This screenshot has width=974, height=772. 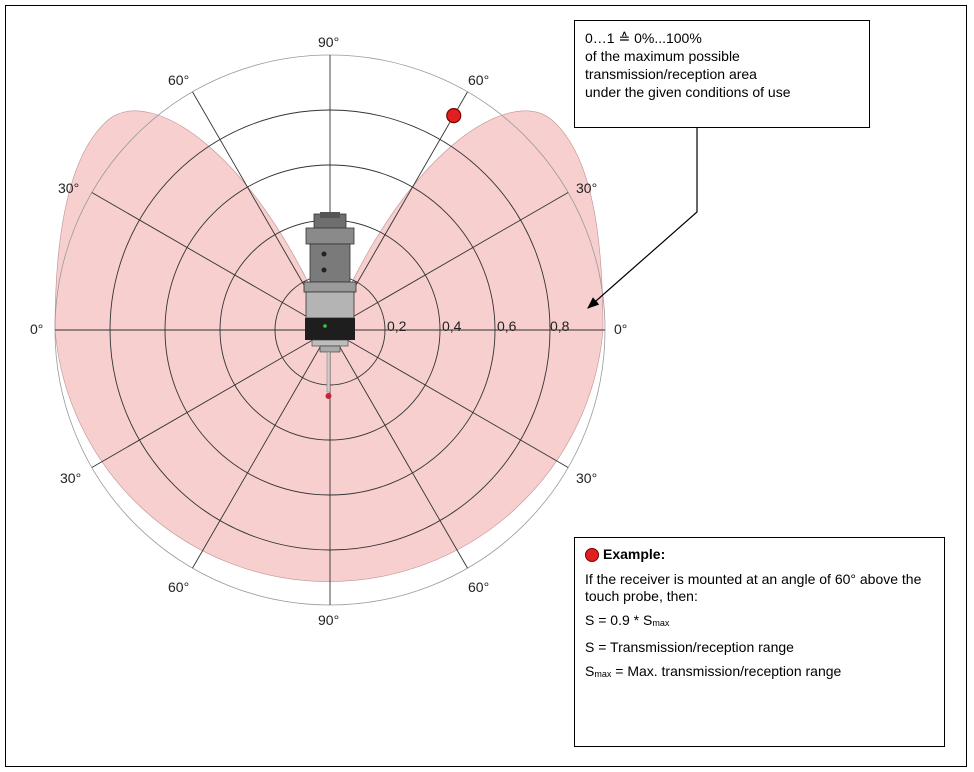 I want to click on angle-label-lower-left: 60°, so click(x=178, y=587).